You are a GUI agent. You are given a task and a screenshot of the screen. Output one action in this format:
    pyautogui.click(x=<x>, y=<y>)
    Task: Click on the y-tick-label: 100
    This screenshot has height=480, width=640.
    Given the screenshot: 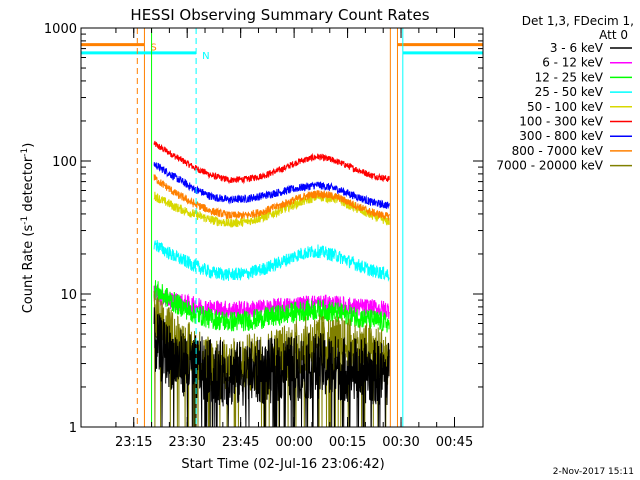 What is the action you would take?
    pyautogui.click(x=64, y=162)
    